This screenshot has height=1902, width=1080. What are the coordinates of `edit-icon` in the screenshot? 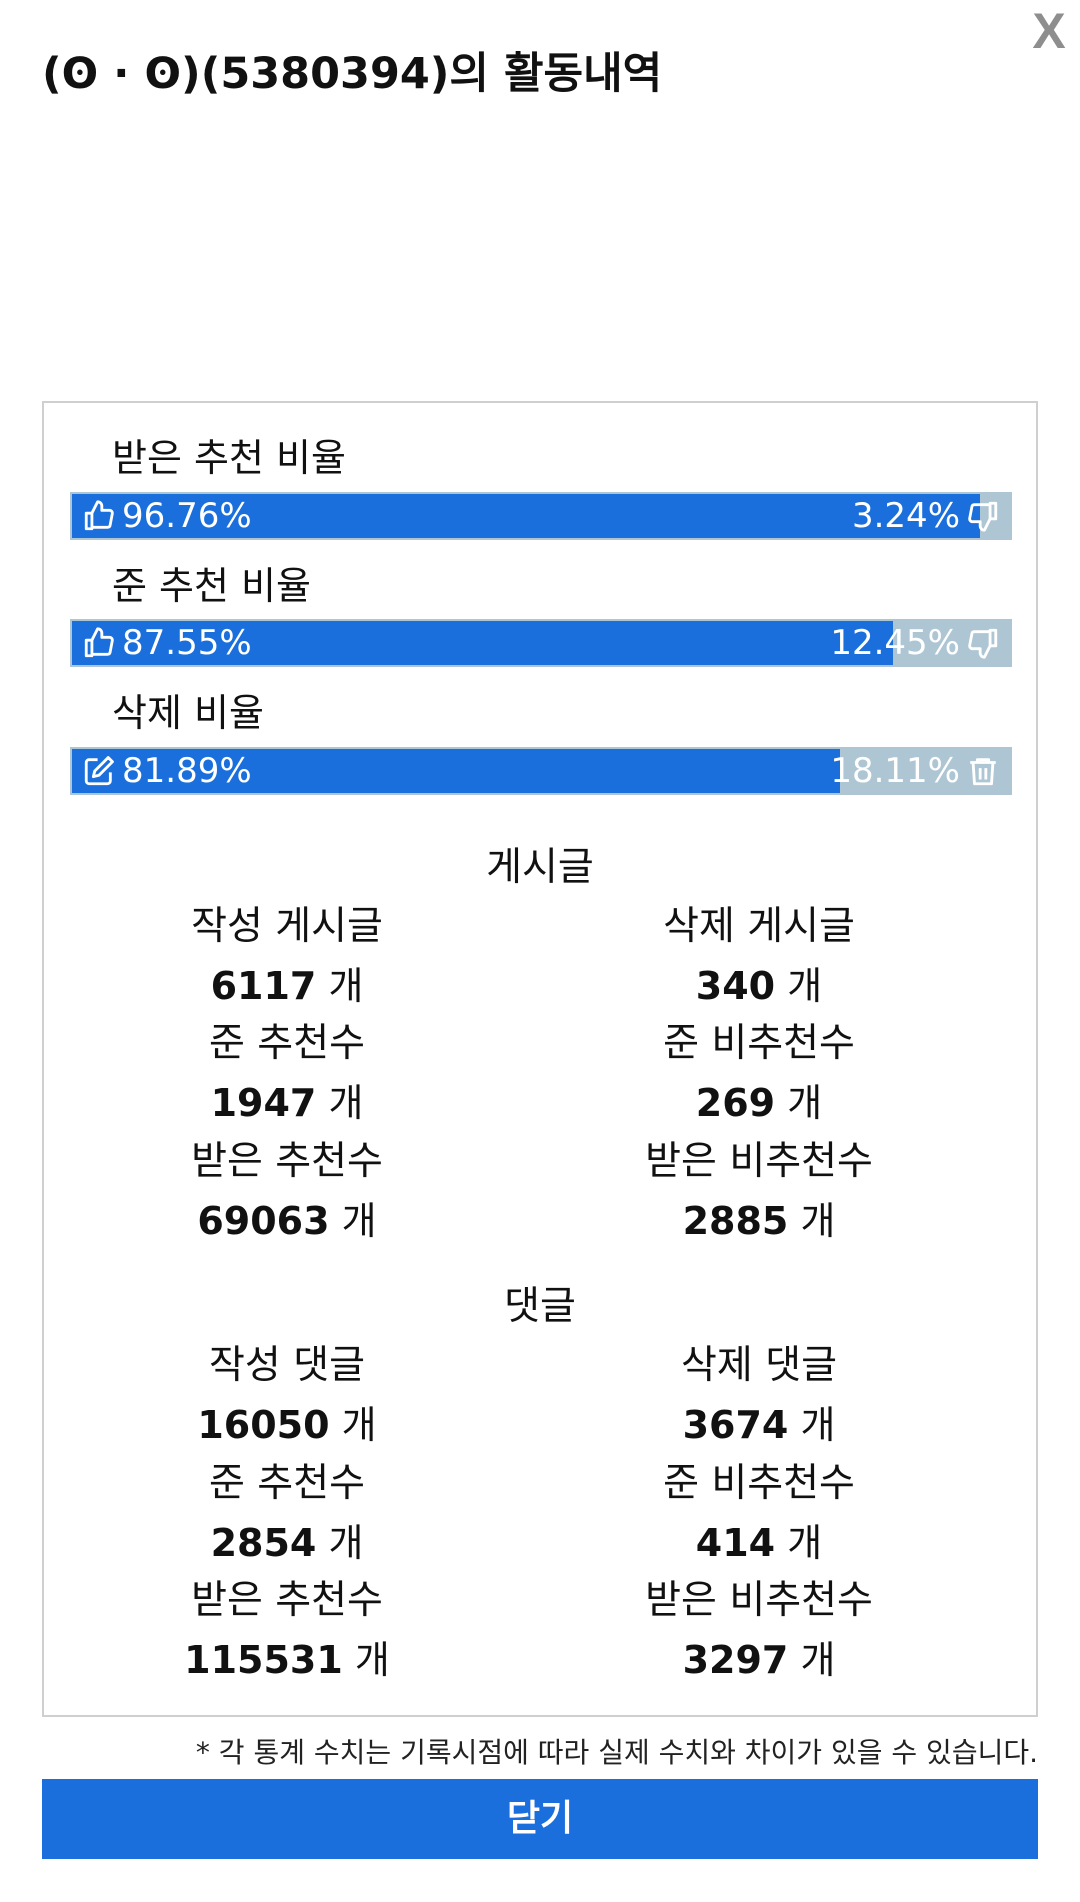 It's located at (99, 771).